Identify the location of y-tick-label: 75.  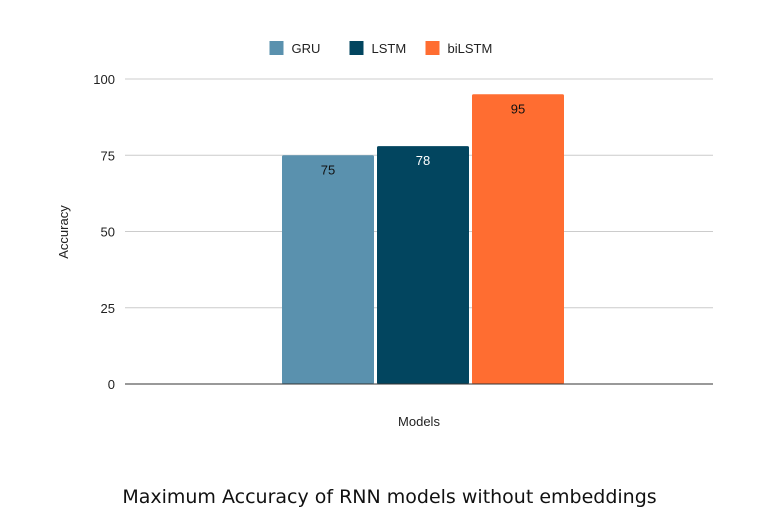
(108, 155).